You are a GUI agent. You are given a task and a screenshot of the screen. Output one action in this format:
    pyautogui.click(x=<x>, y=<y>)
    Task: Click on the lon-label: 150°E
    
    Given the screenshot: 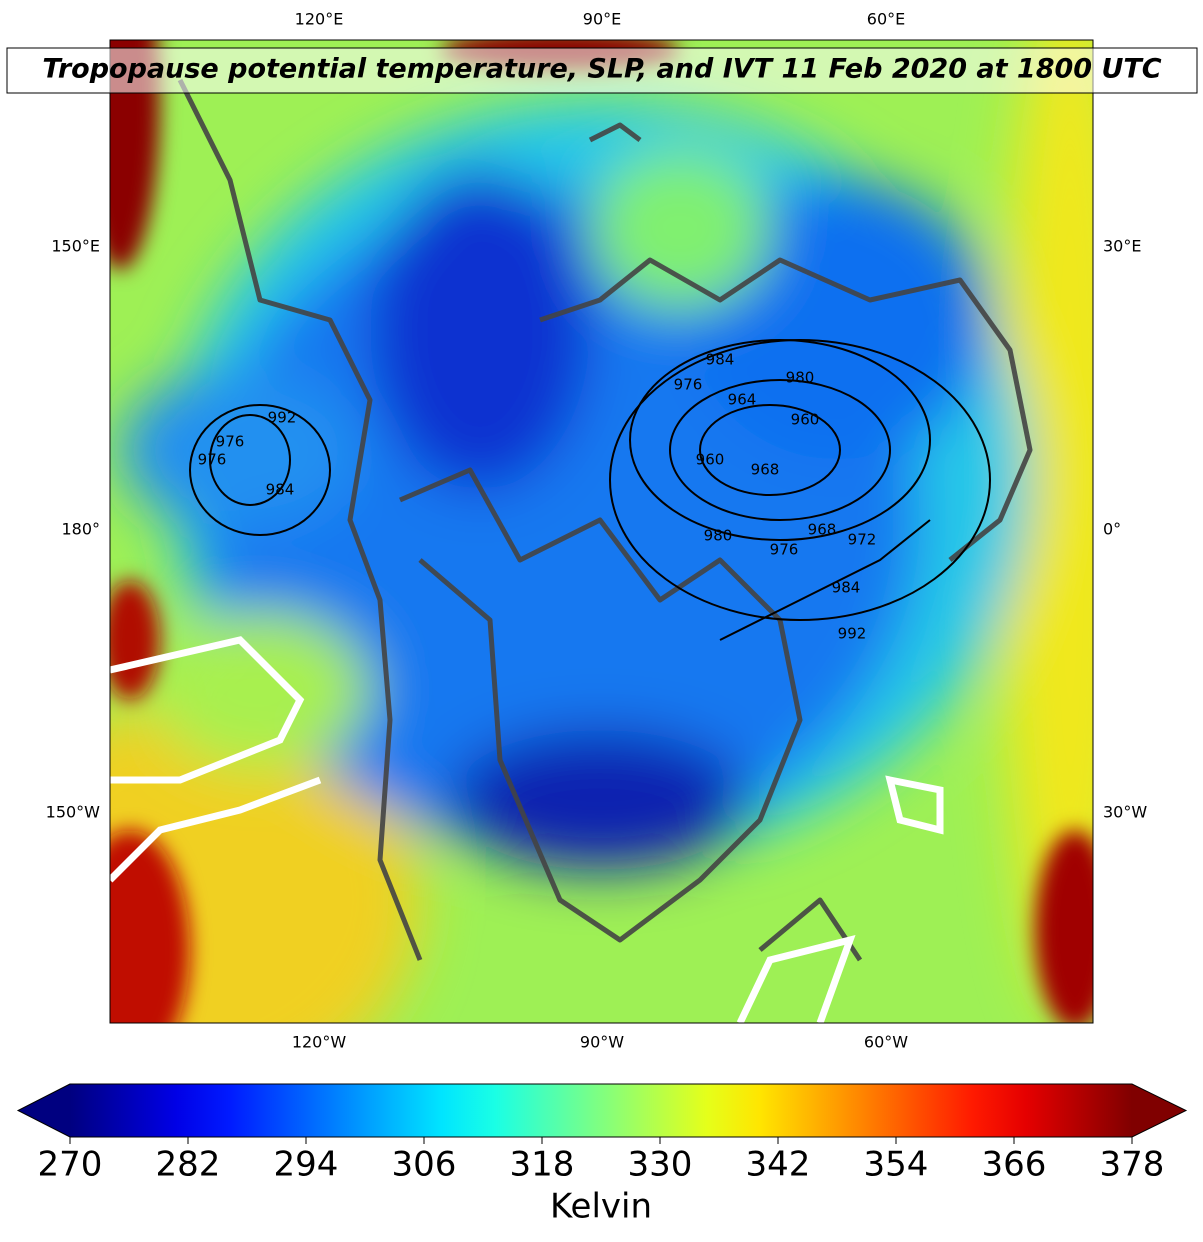 What is the action you would take?
    pyautogui.click(x=75, y=246)
    